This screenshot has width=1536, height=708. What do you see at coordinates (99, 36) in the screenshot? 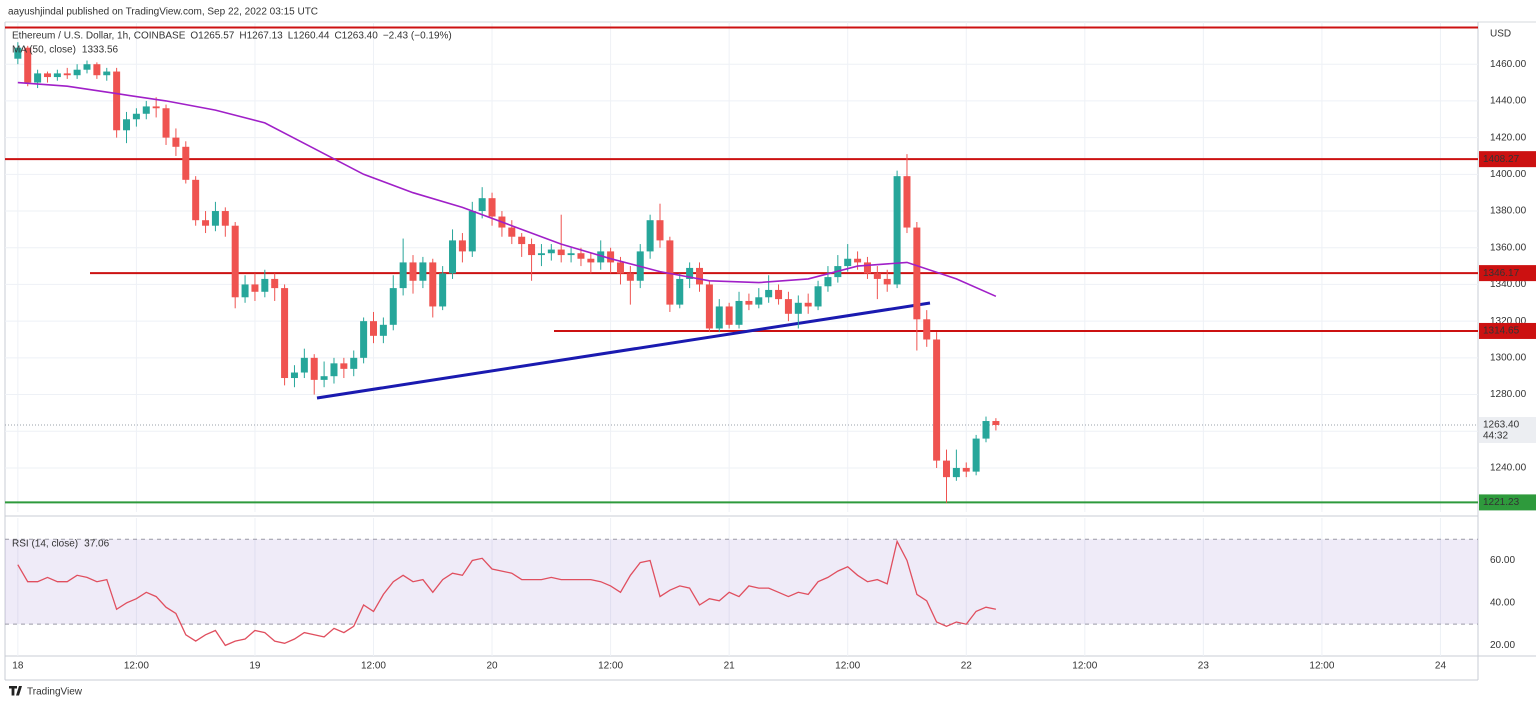
I see `symbol-label: Ethereum / U.S. Dollar, 1h, COINBASE` at bounding box center [99, 36].